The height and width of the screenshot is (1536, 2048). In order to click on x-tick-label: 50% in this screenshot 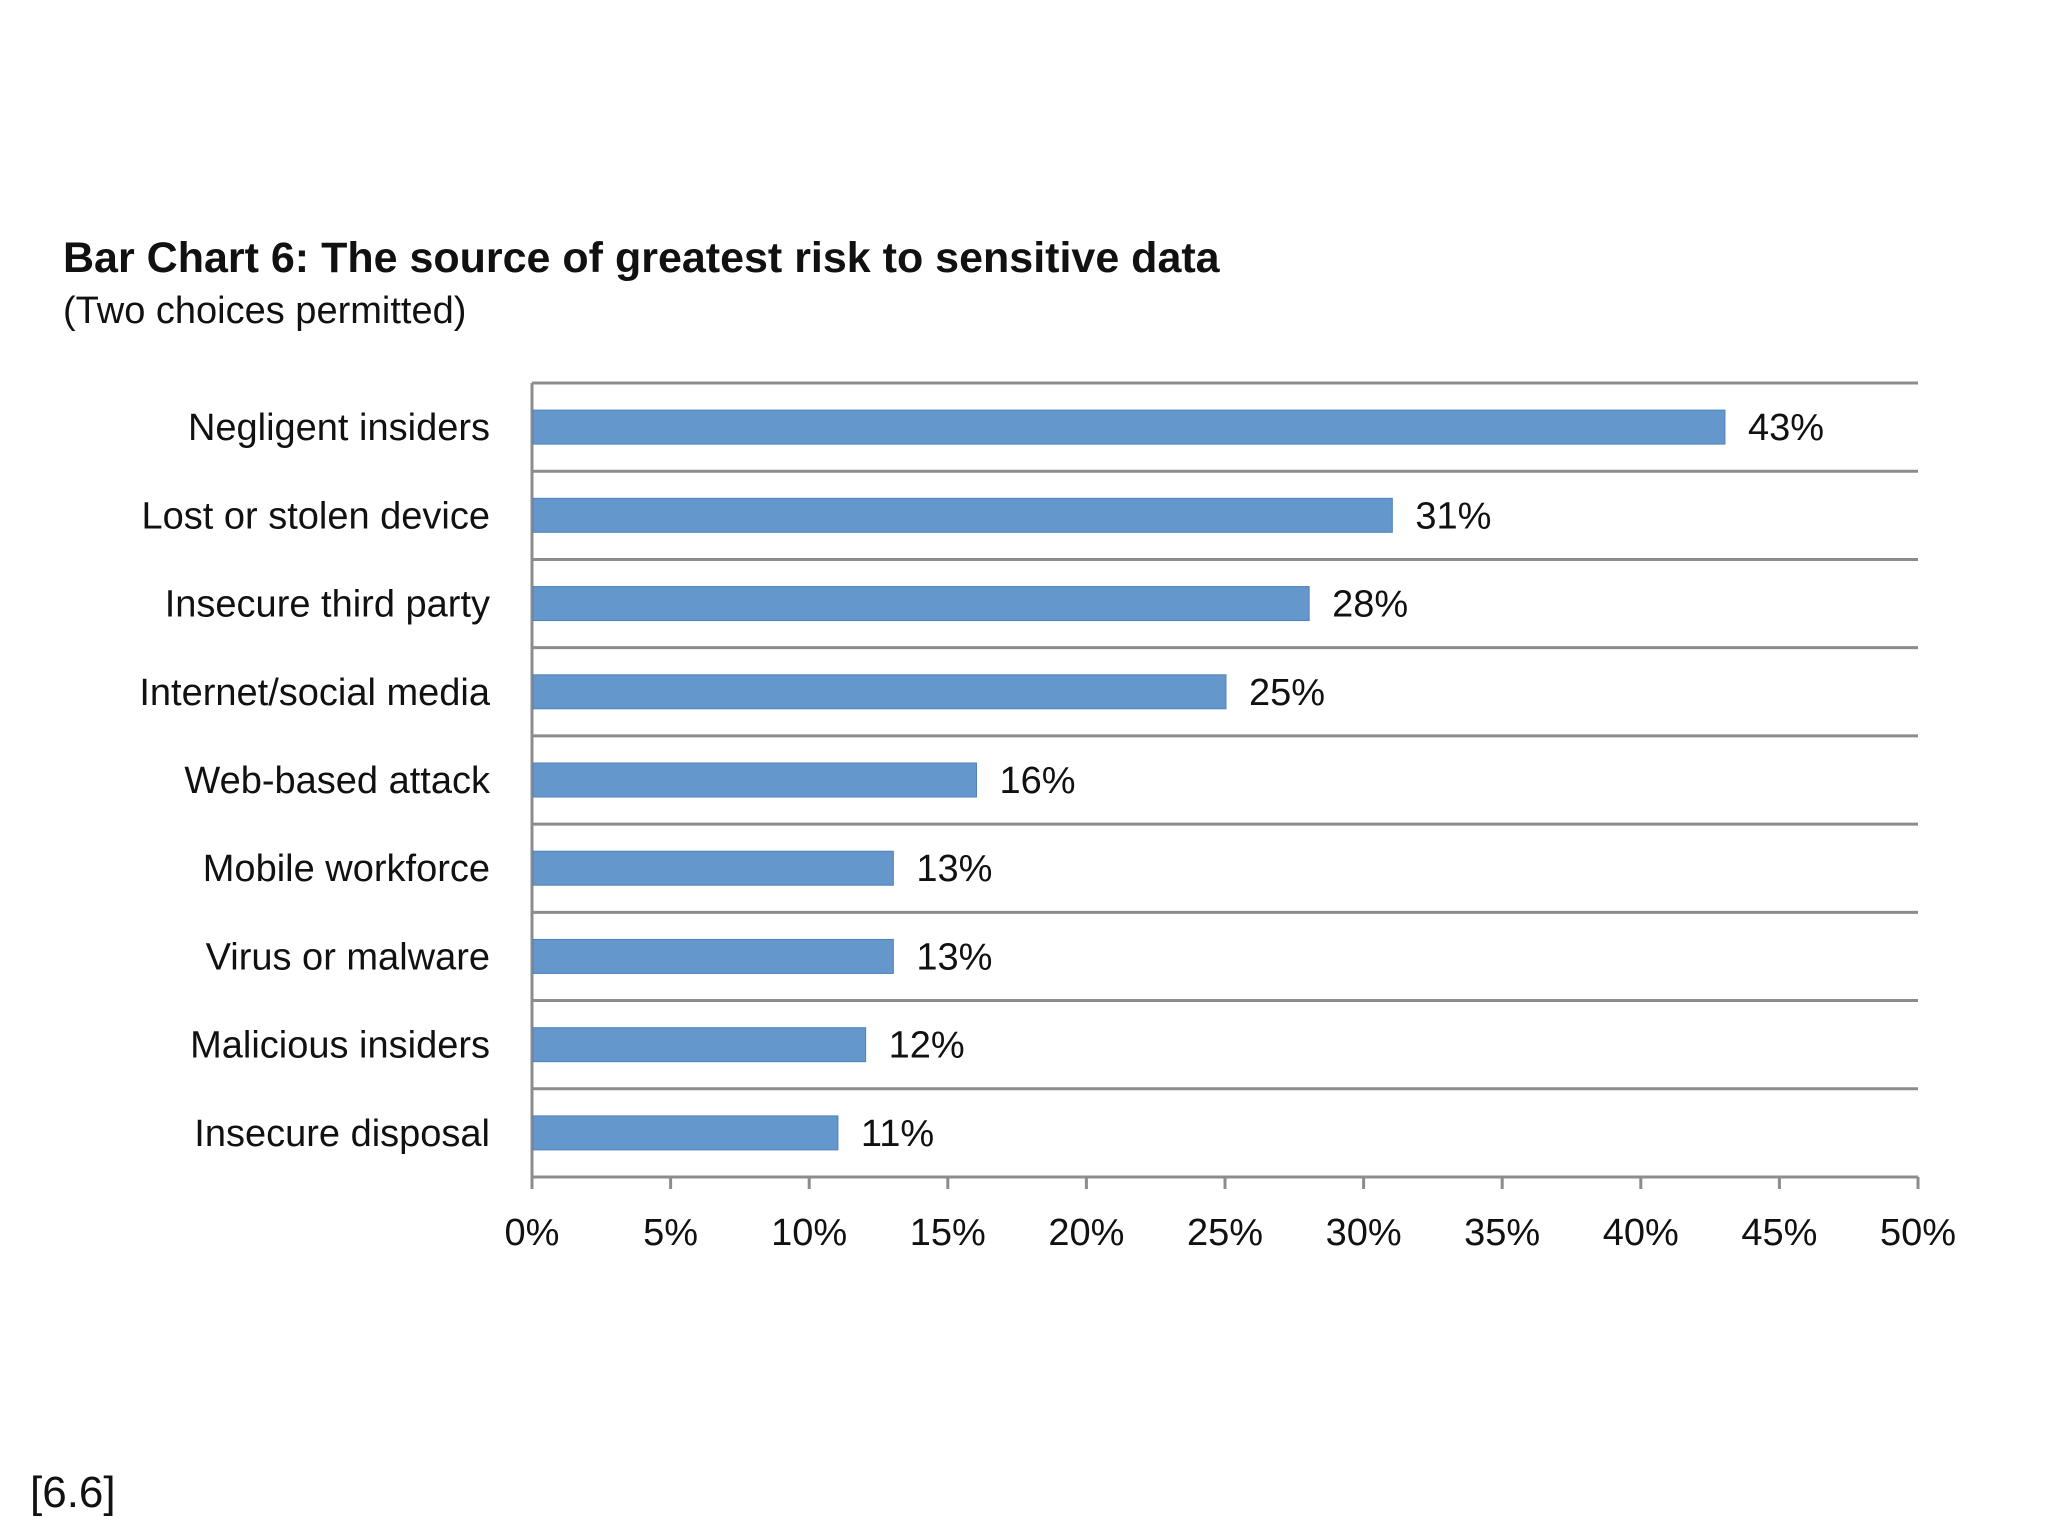, I will do `click(1918, 1233)`.